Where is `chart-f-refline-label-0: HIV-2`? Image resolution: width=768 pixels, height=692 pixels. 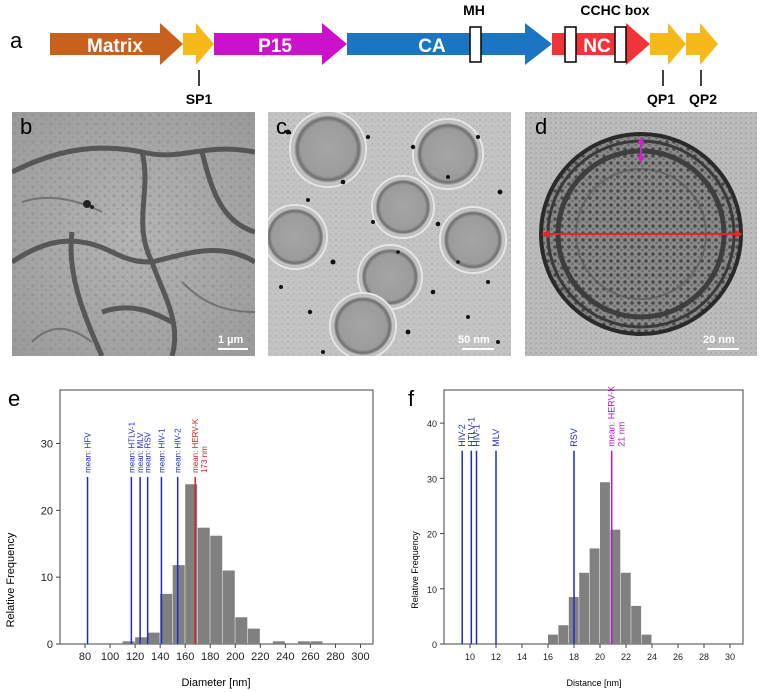
chart-f-refline-label-0: HIV-2 is located at coordinates (462, 435).